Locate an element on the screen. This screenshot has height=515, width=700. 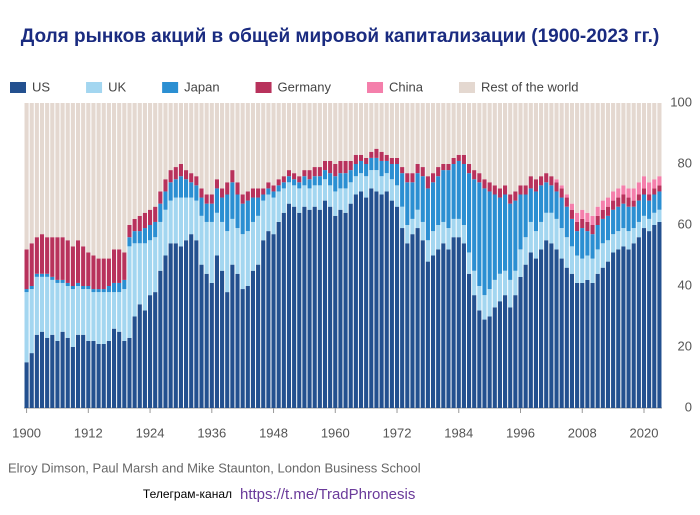
x-tick-label: 1912 is located at coordinates (88, 432).